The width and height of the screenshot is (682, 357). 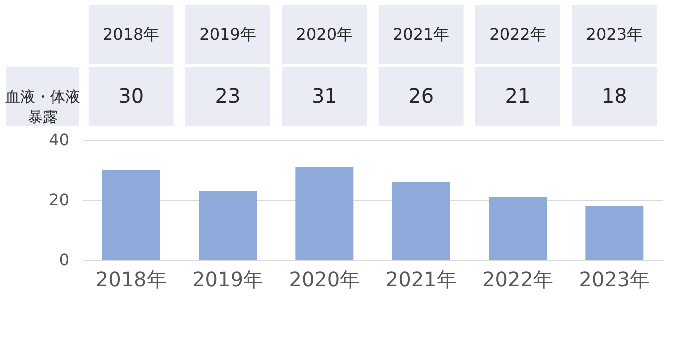 What do you see at coordinates (518, 96) in the screenshot?
I see `data-label: 21` at bounding box center [518, 96].